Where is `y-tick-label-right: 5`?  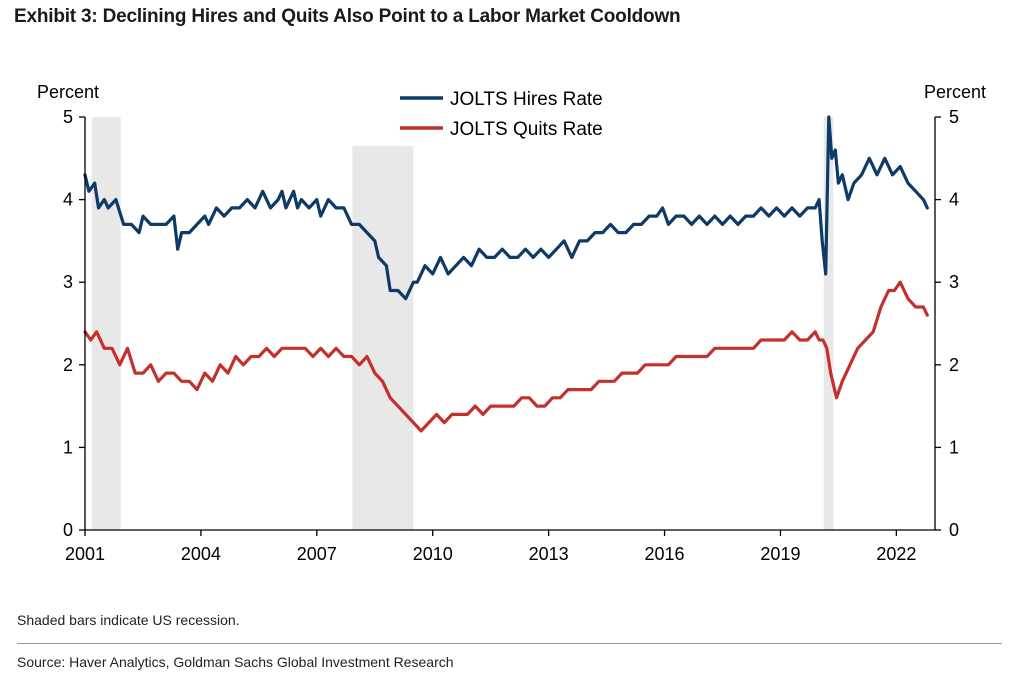
y-tick-label-right: 5 is located at coordinates (954, 117).